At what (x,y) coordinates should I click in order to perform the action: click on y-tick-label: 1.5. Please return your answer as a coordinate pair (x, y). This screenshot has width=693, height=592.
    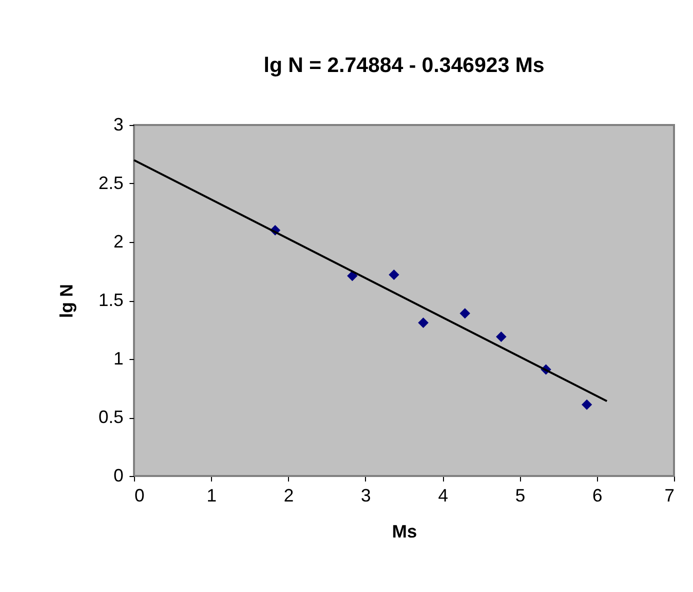
    Looking at the image, I should click on (111, 300).